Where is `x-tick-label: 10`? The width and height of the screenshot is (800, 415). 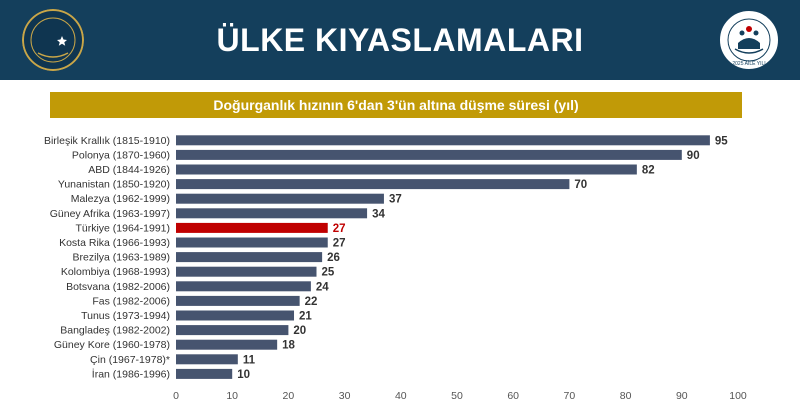
x-tick-label: 10 is located at coordinates (232, 396).